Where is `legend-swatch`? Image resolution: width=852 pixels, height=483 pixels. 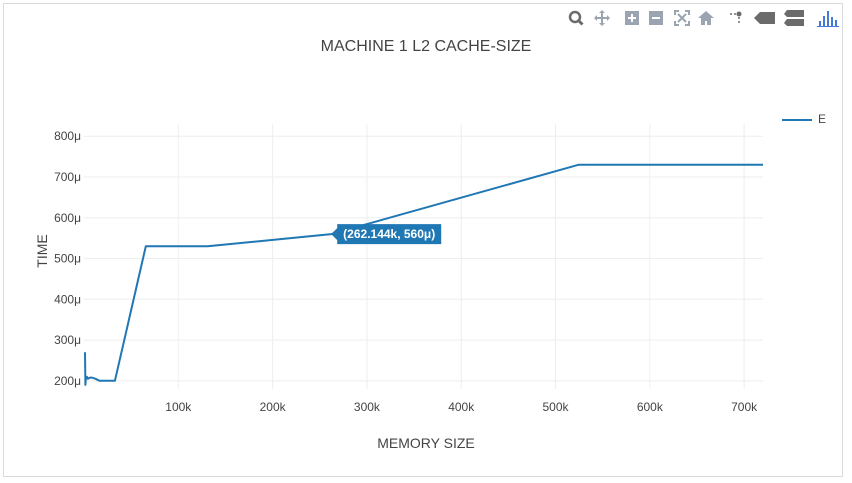 legend-swatch is located at coordinates (797, 120).